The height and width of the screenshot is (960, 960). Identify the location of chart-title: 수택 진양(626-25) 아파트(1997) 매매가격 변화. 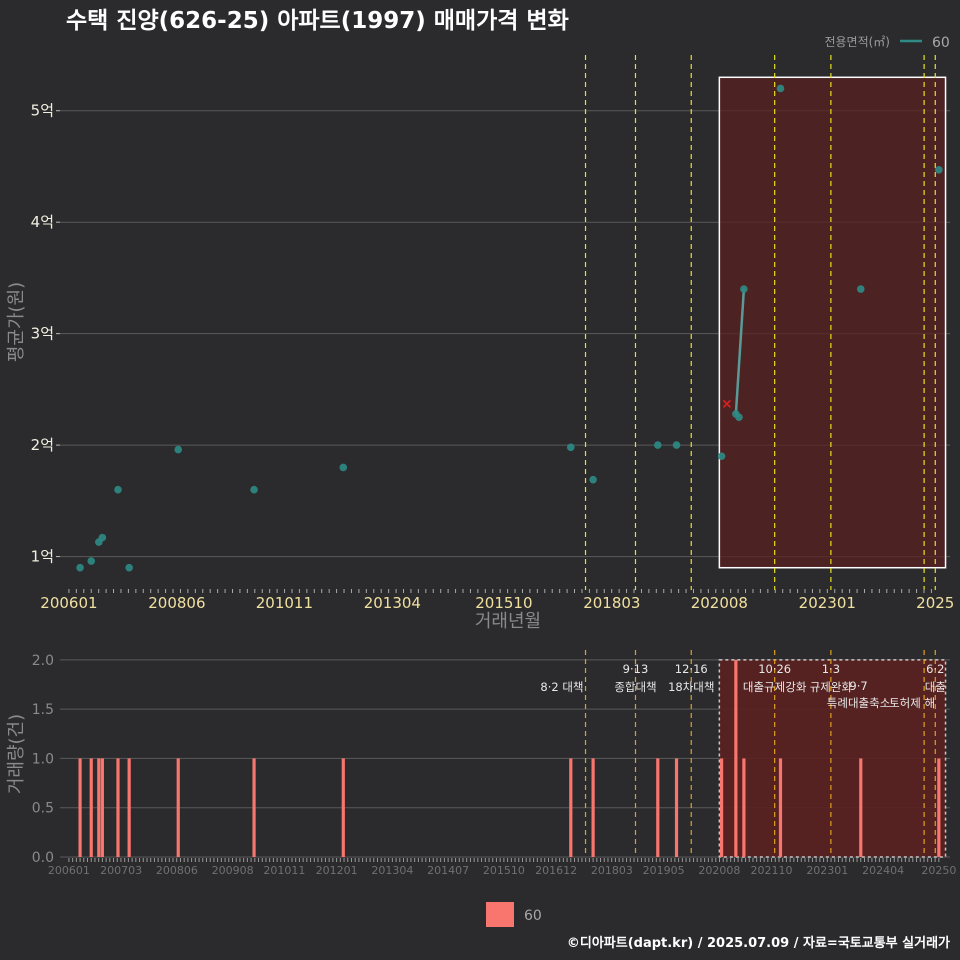
(317, 21).